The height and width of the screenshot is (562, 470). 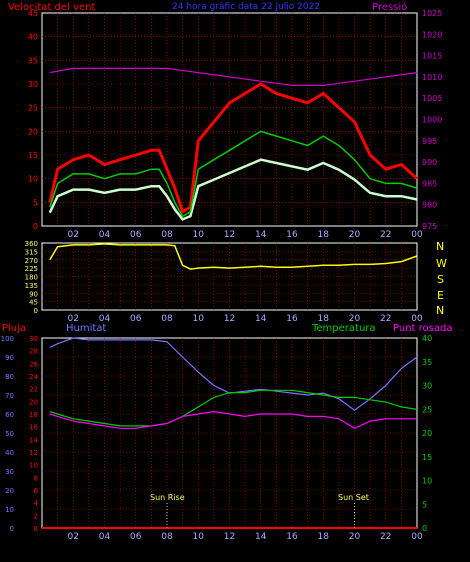 What do you see at coordinates (33, 377) in the screenshot?
I see `y-tick-rain: 24` at bounding box center [33, 377].